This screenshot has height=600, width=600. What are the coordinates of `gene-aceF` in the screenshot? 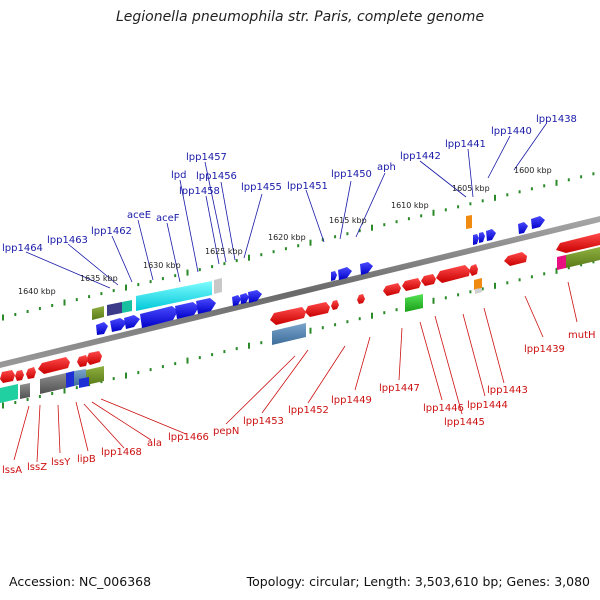 It's located at (187, 310).